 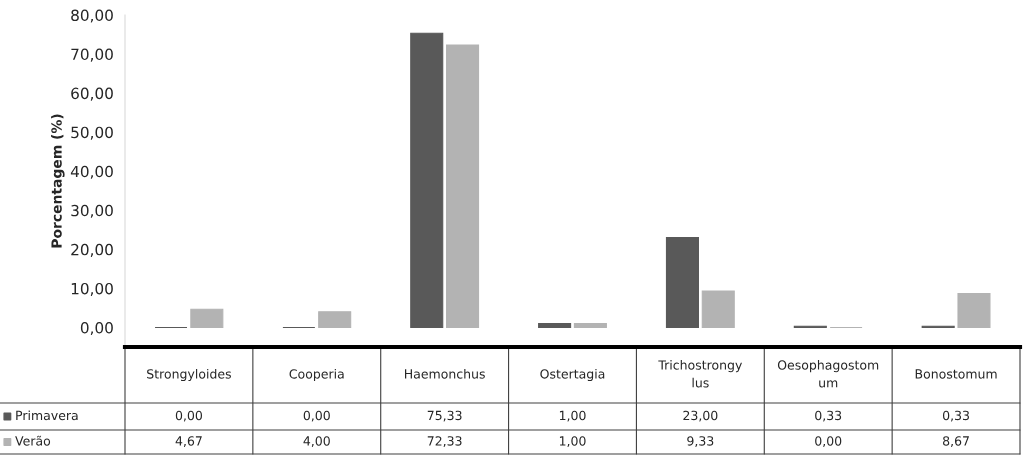 I want to click on y-tick-label: 70,00, so click(x=92, y=55).